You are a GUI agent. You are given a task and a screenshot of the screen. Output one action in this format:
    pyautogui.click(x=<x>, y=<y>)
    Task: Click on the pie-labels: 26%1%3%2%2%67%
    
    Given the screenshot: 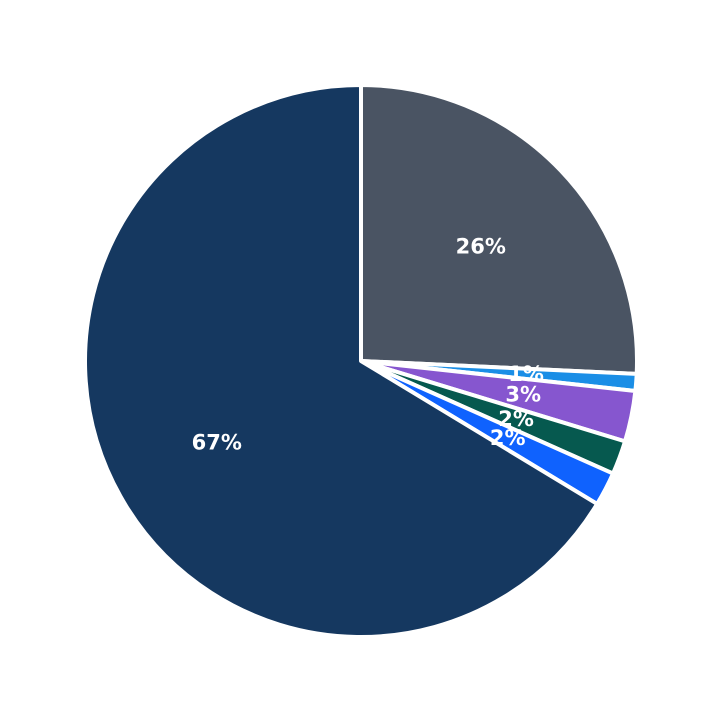 What is the action you would take?
    pyautogui.click(x=368, y=345)
    